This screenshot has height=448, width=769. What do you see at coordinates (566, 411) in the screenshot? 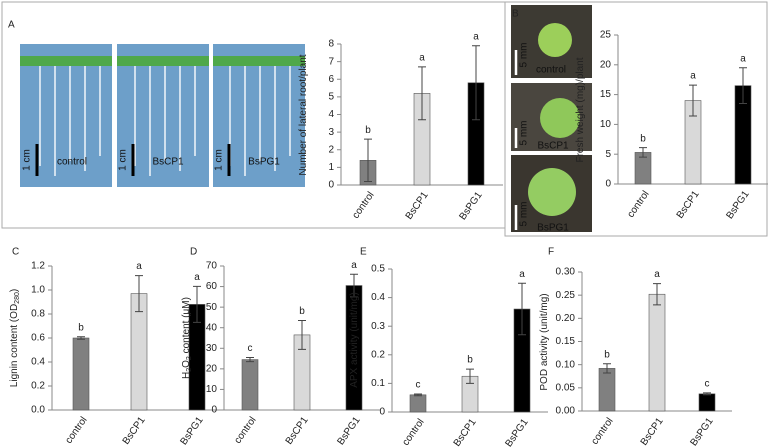
I see `y-tick-label: 0.00` at bounding box center [566, 411].